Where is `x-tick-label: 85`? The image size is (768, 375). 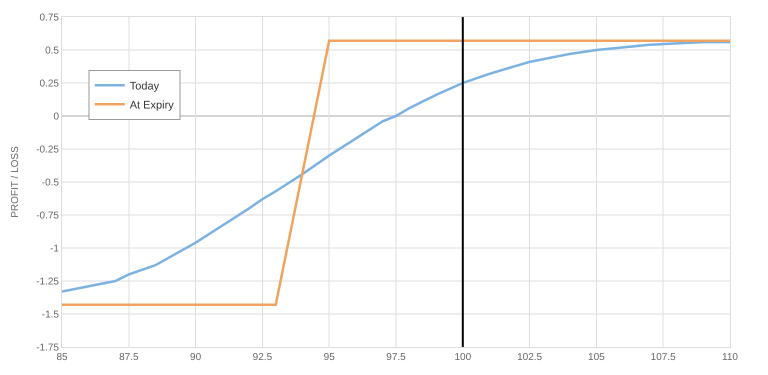 x-tick-label: 85 is located at coordinates (62, 357).